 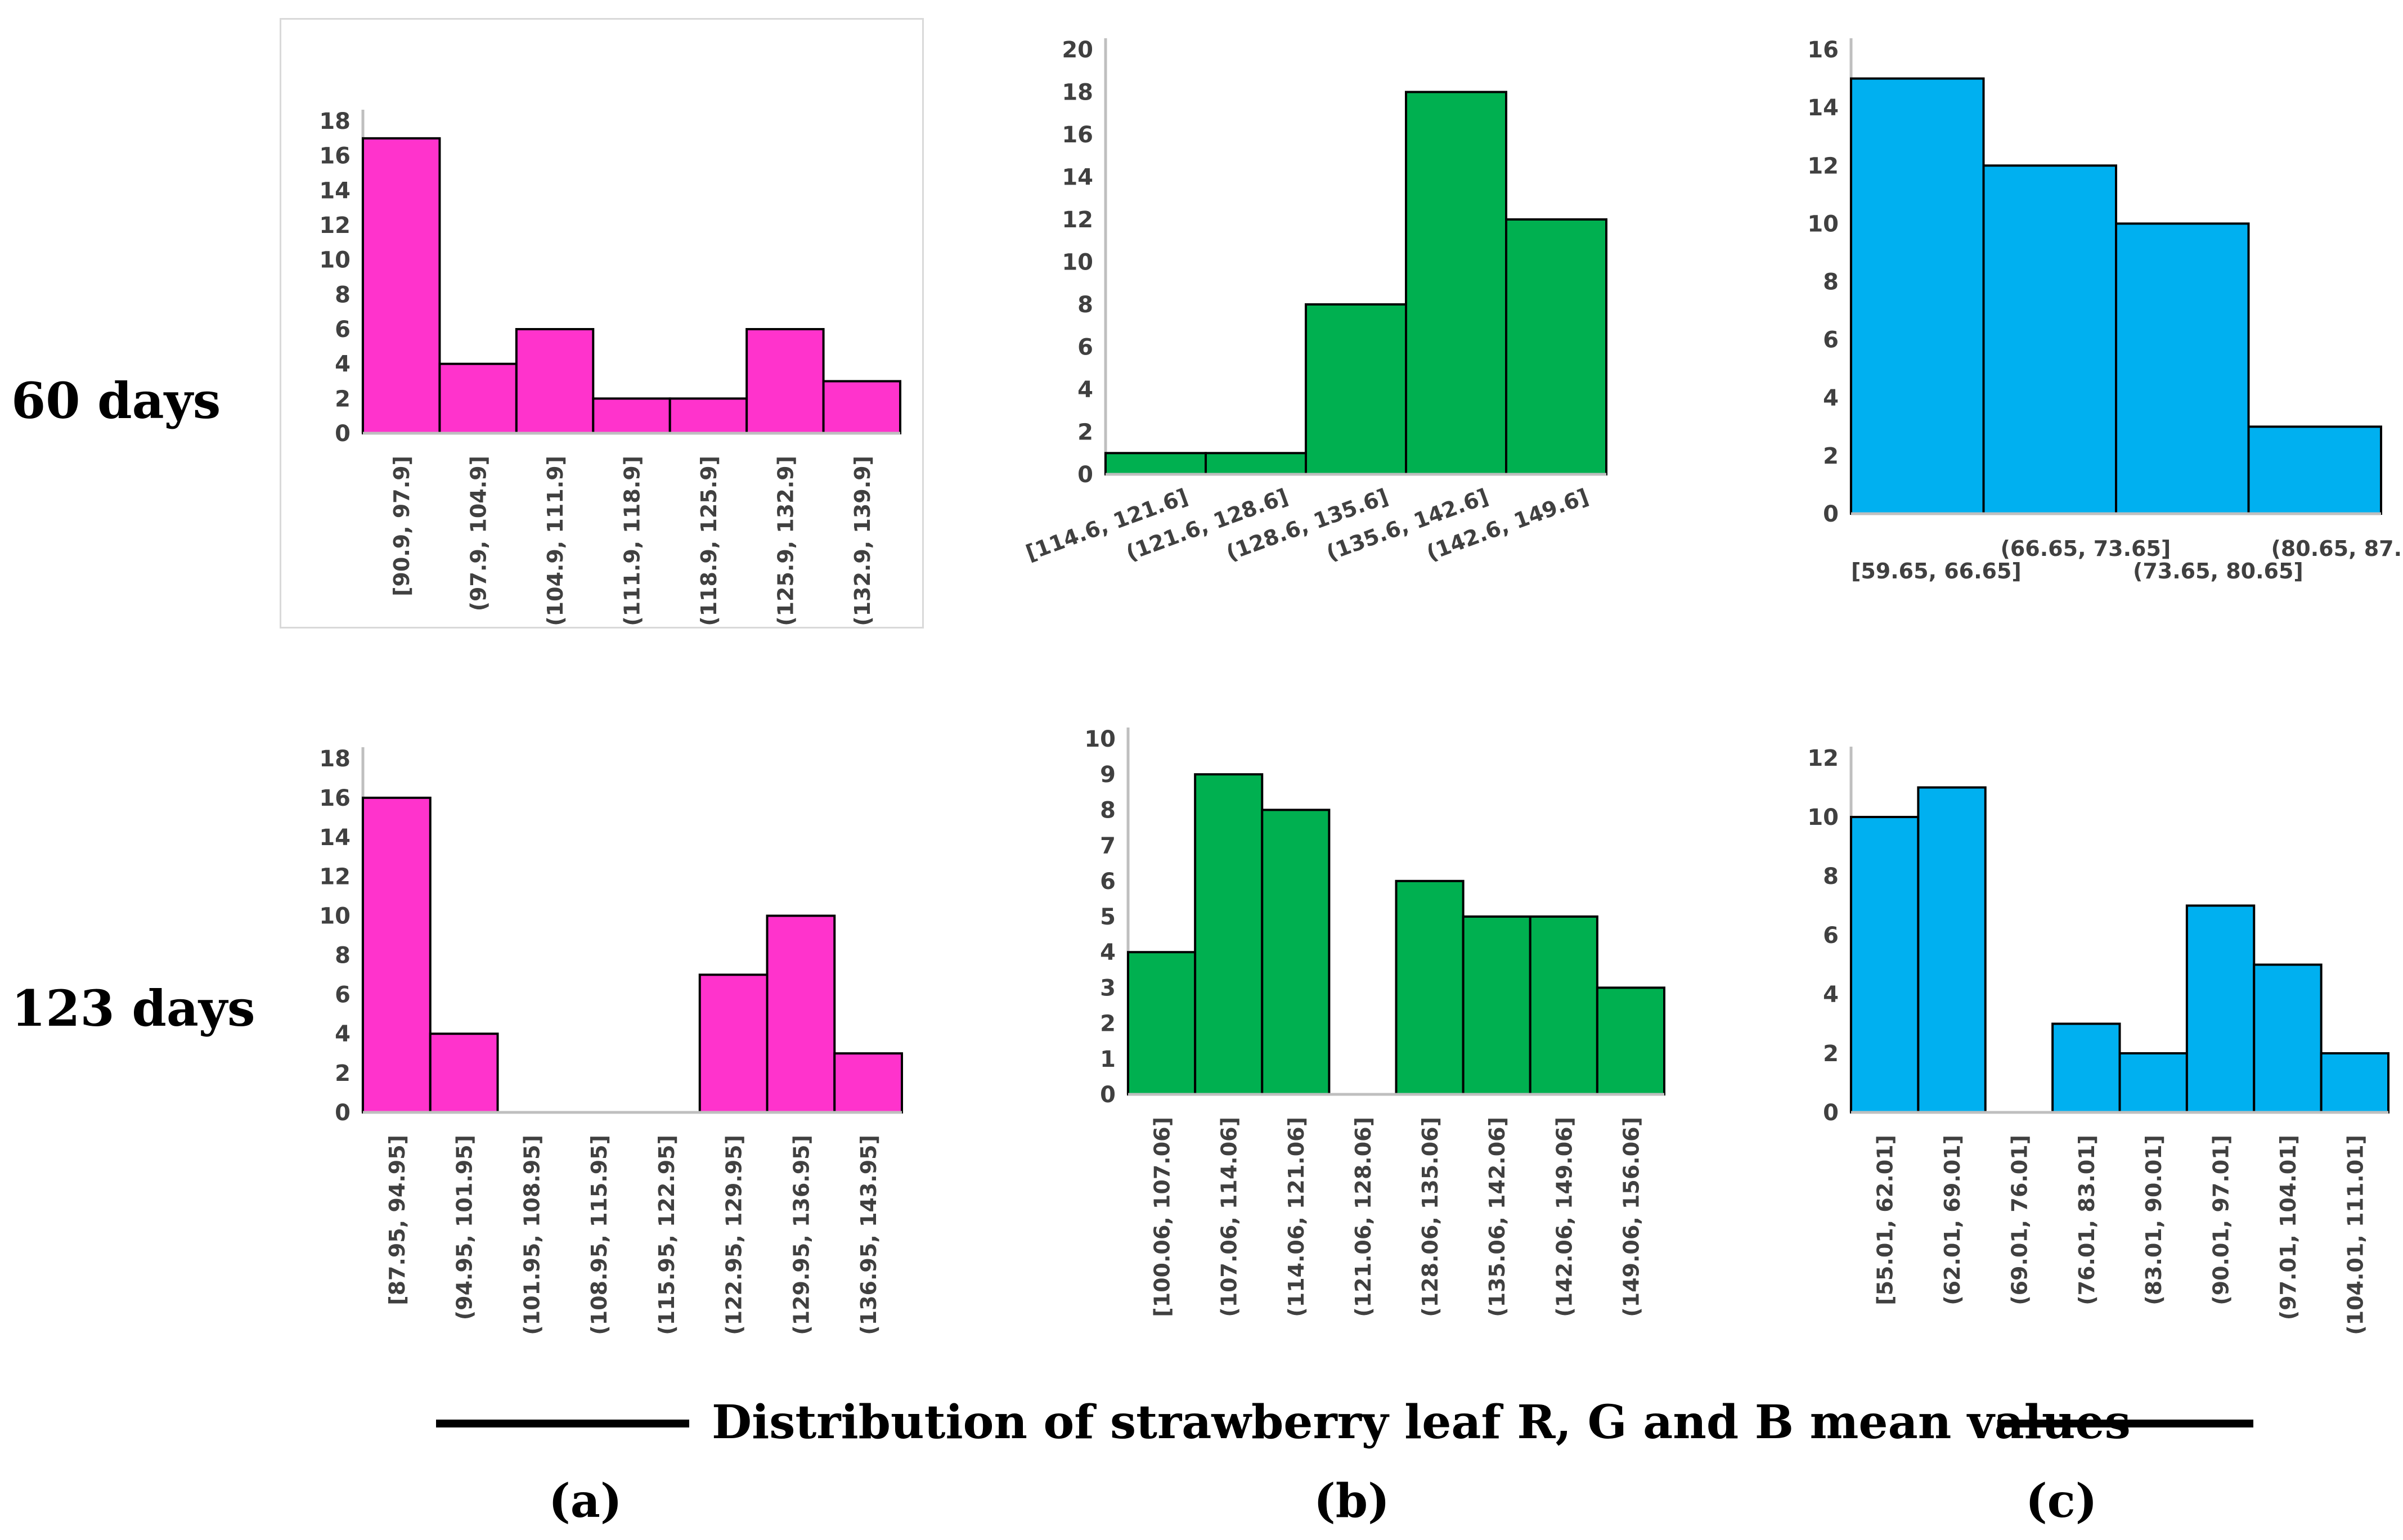 I want to click on x-tick-label: (66.65, 73.65], so click(x=2086, y=548).